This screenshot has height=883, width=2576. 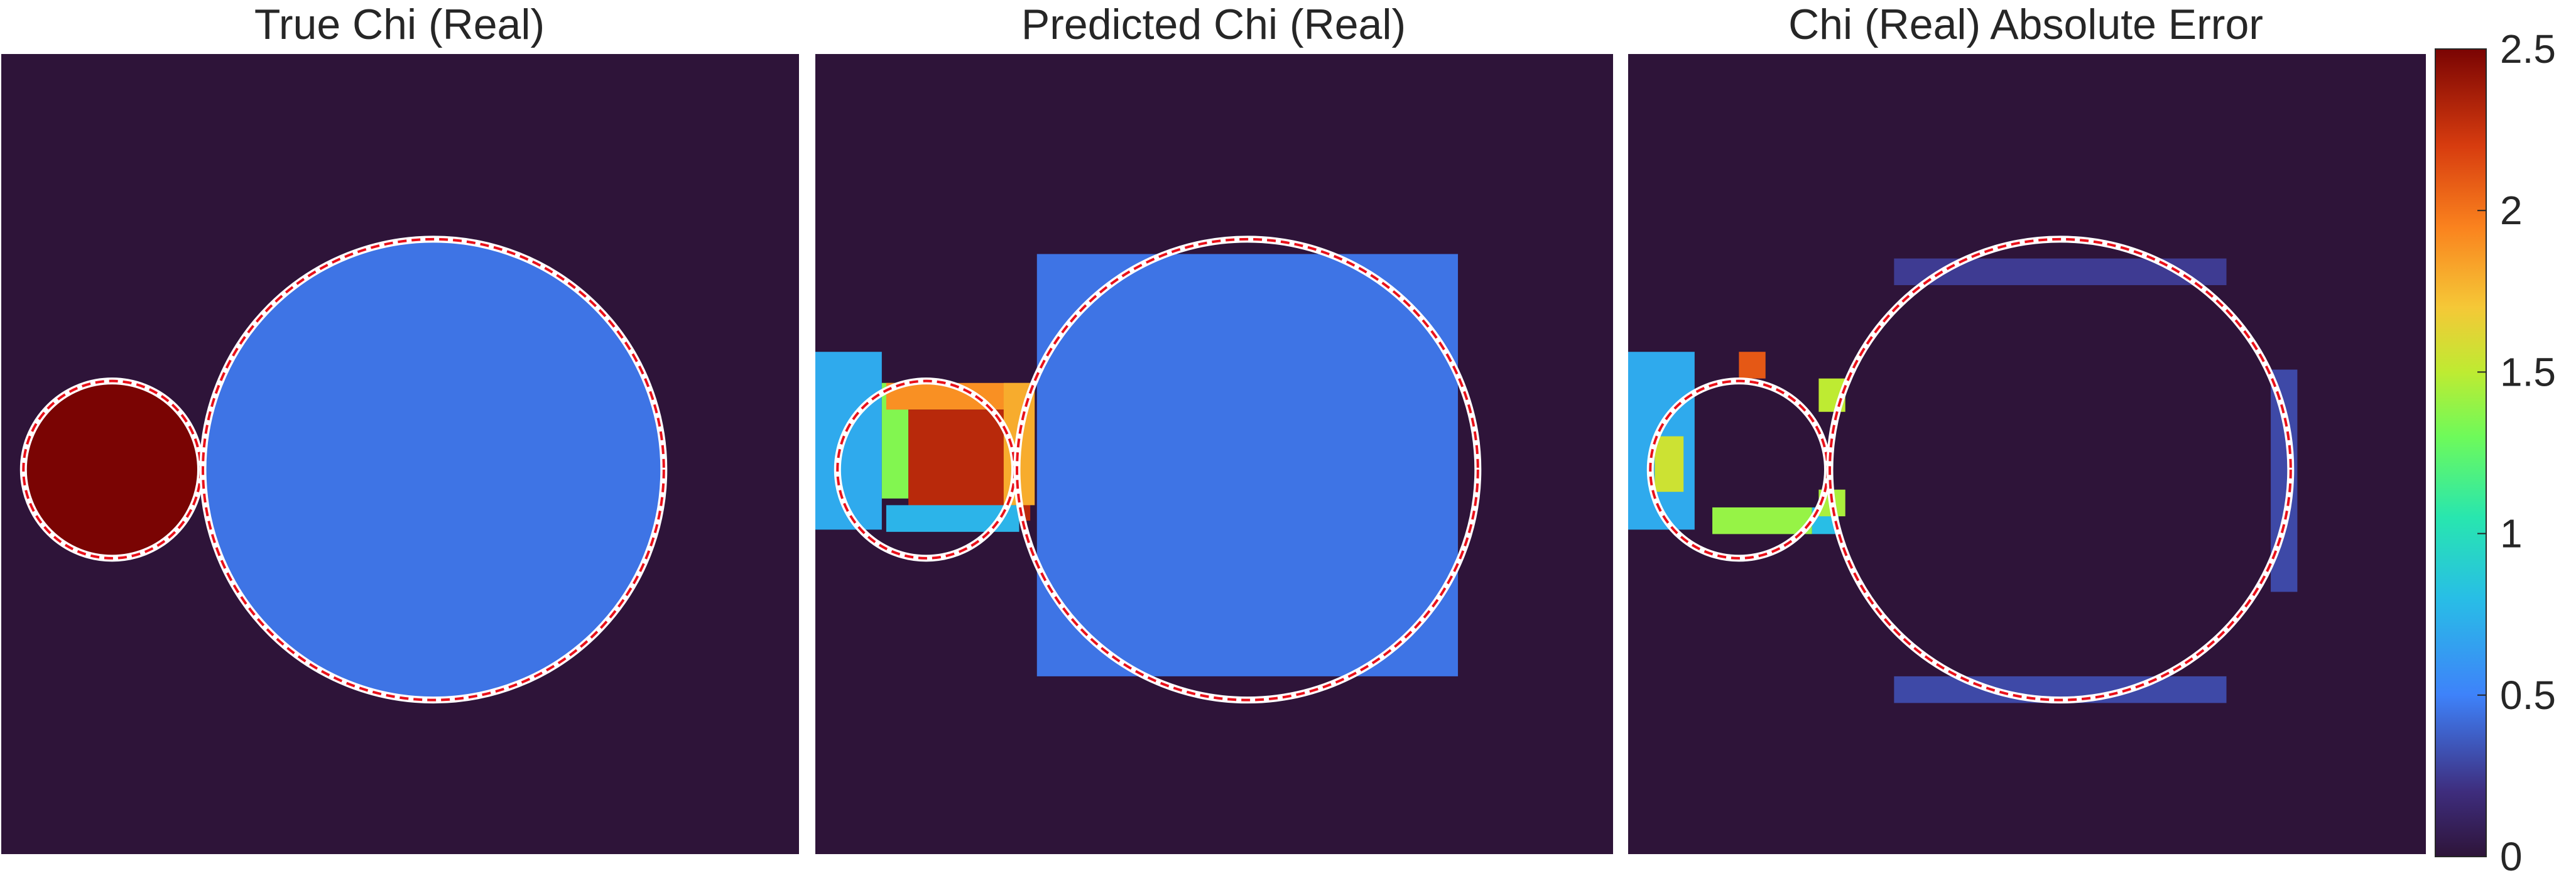 What do you see at coordinates (2511, 210) in the screenshot?
I see `colorbar-tick-label: 2` at bounding box center [2511, 210].